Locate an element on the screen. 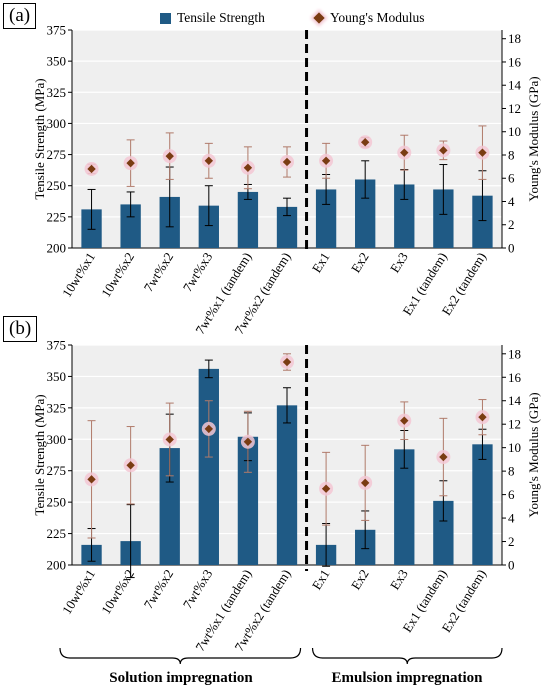  group-label-emulsion: Emulsion impregnation is located at coordinates (407, 678).